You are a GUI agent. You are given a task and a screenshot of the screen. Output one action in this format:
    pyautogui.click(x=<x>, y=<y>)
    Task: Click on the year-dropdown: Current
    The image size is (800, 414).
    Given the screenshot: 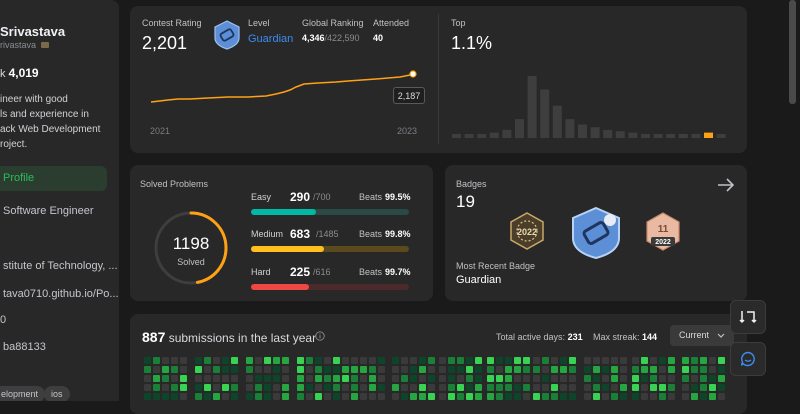 What is the action you would take?
    pyautogui.click(x=702, y=335)
    